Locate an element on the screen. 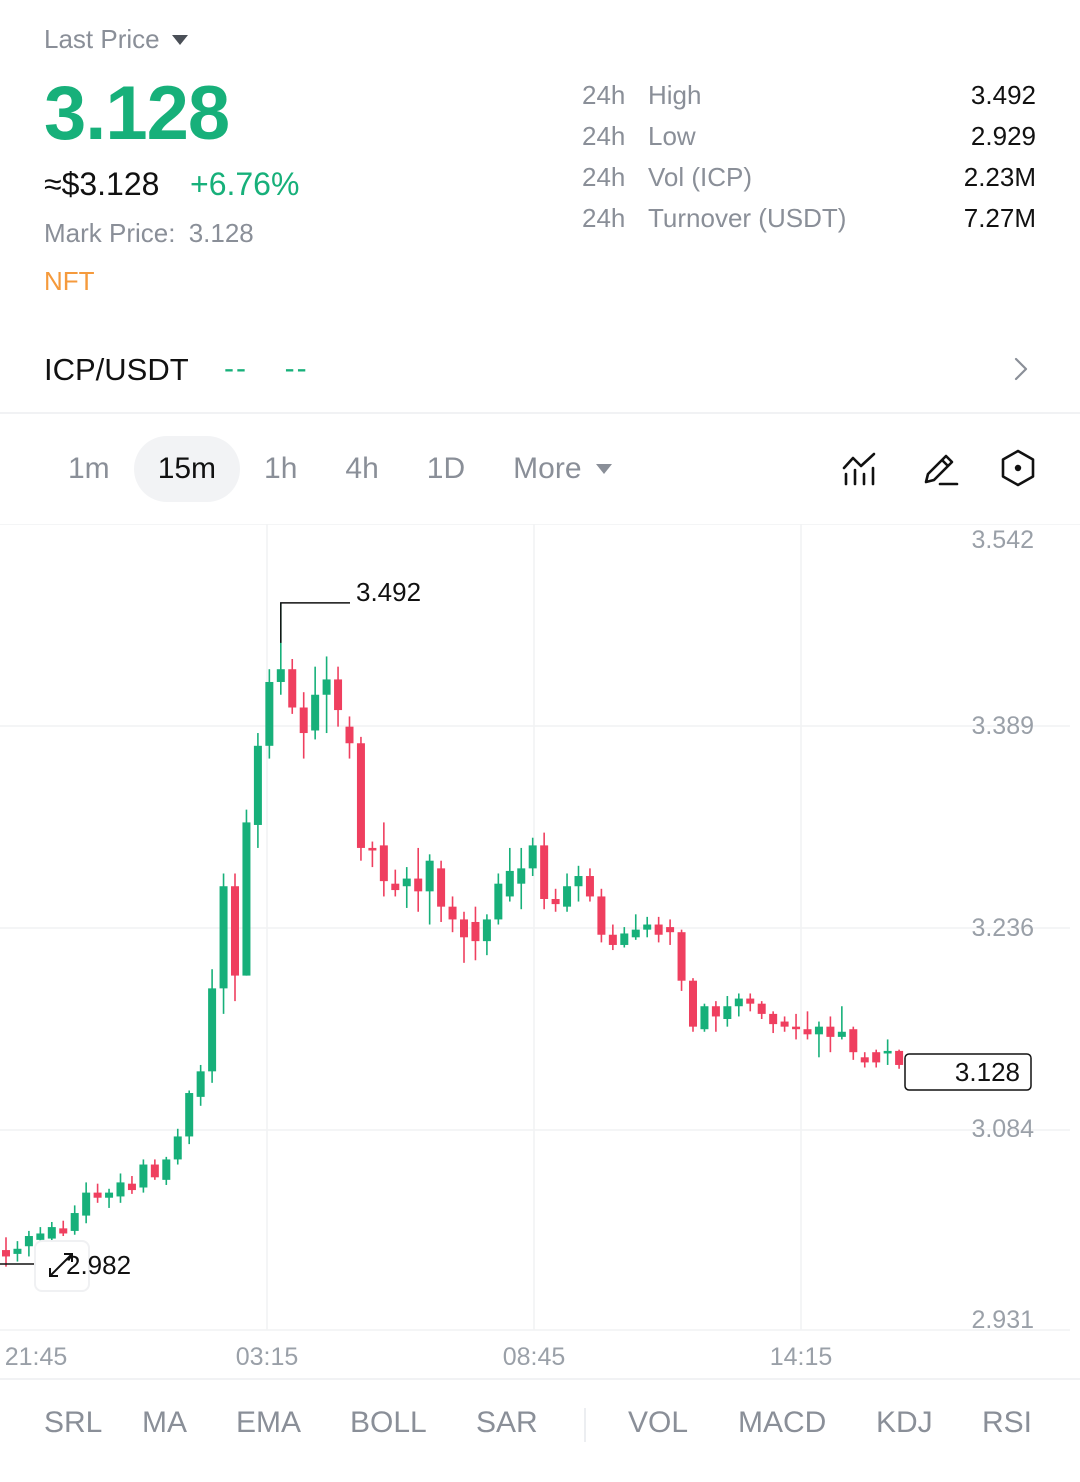  tab-1m: 1m is located at coordinates (89, 468).